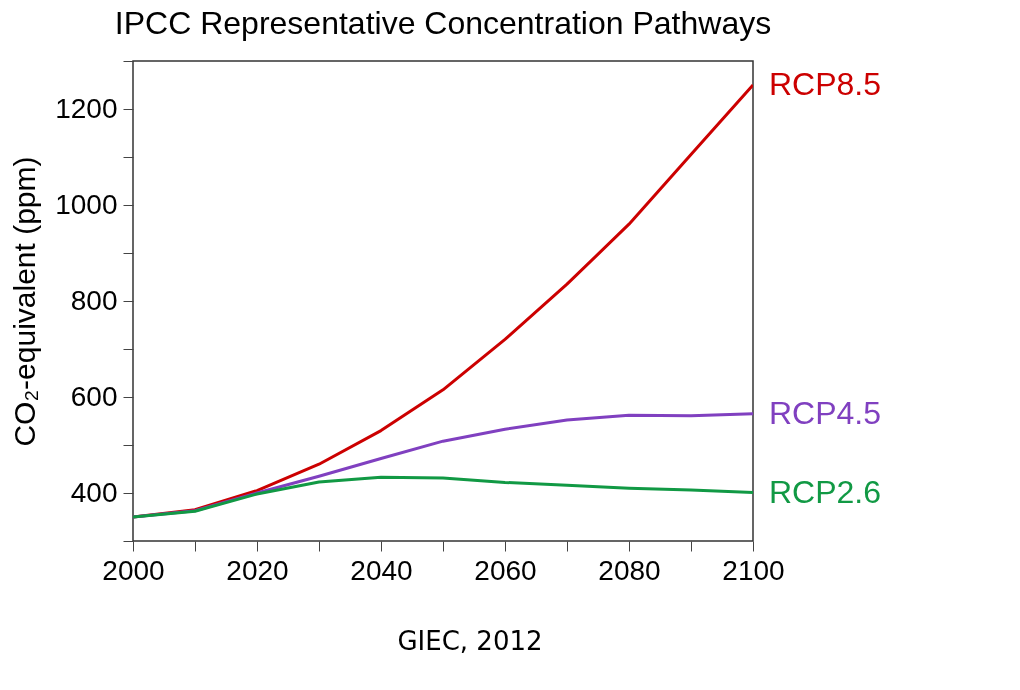 This screenshot has width=1020, height=690. I want to click on line-series, so click(443, 497).